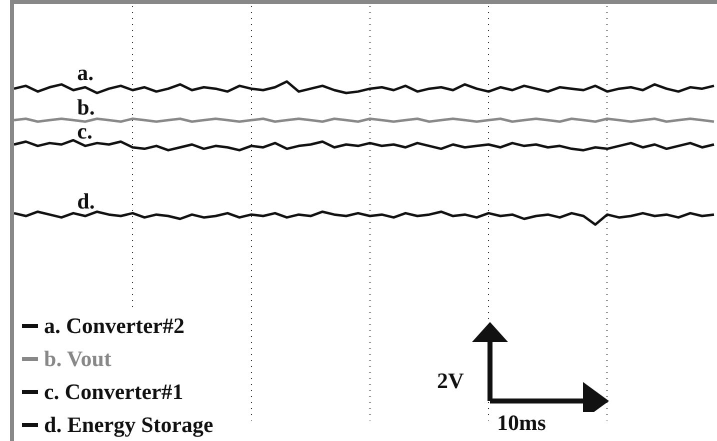 The width and height of the screenshot is (717, 441). I want to click on legend-label: b. Vout, so click(78, 359).